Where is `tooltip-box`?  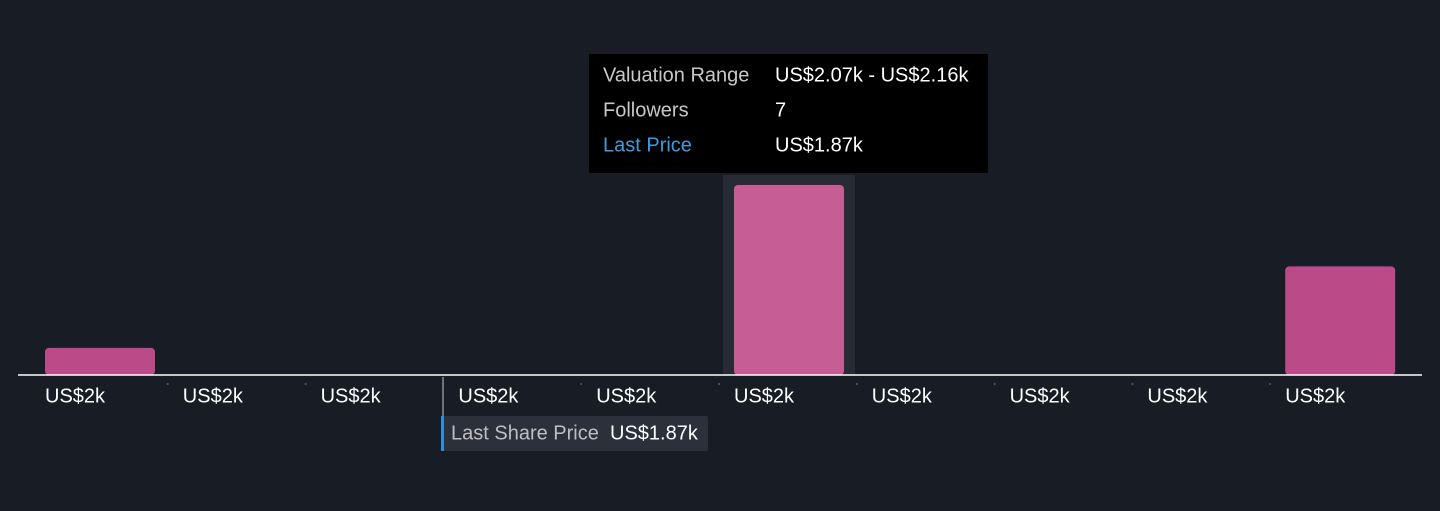 tooltip-box is located at coordinates (788, 113).